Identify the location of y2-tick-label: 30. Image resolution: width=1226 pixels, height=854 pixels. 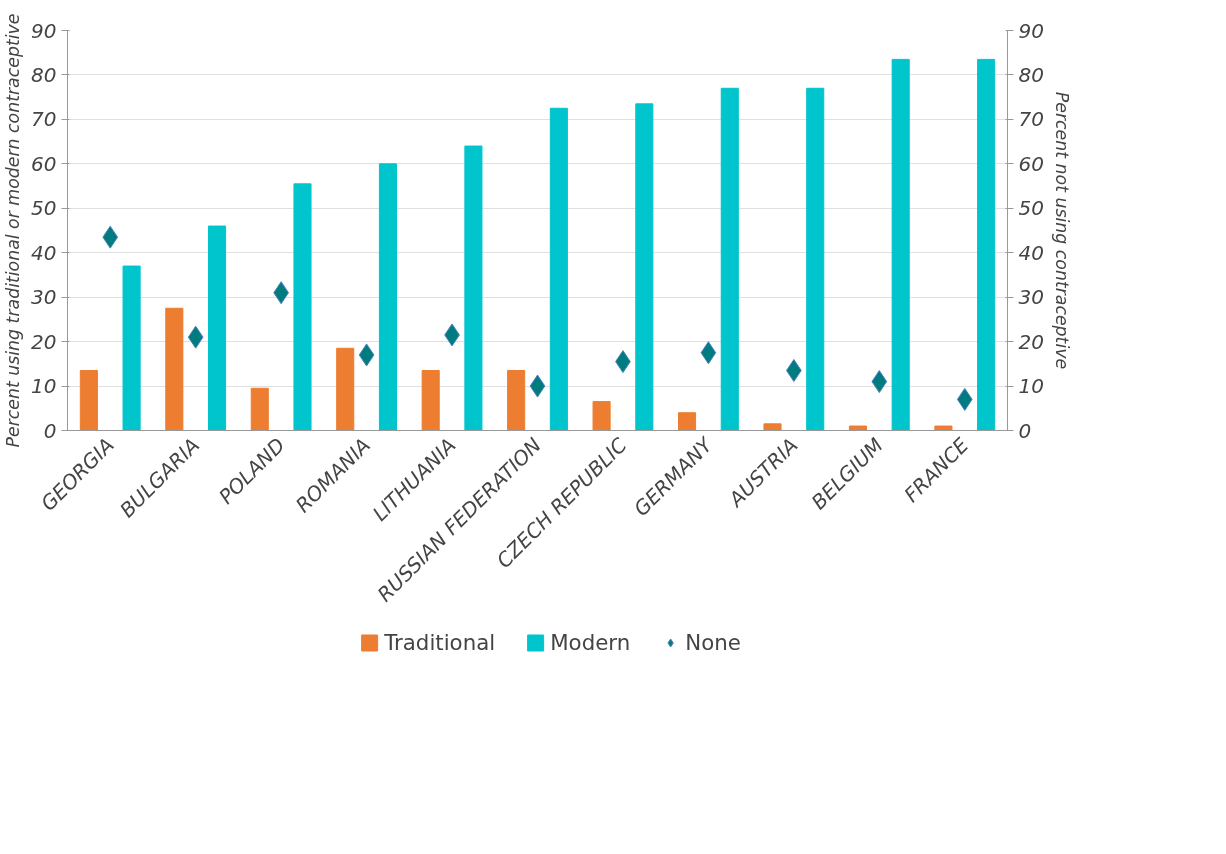
(1031, 297).